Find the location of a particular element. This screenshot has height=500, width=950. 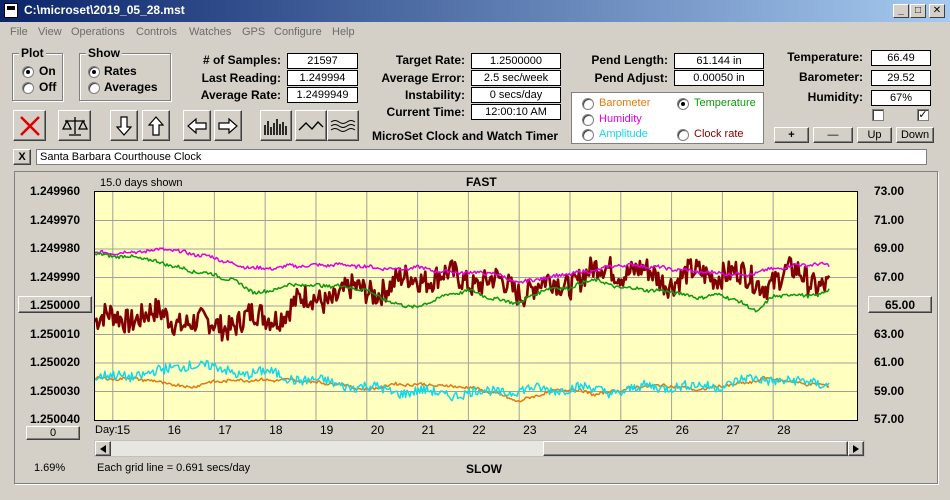

temperature-label: Temperature: is located at coordinates (825, 57).